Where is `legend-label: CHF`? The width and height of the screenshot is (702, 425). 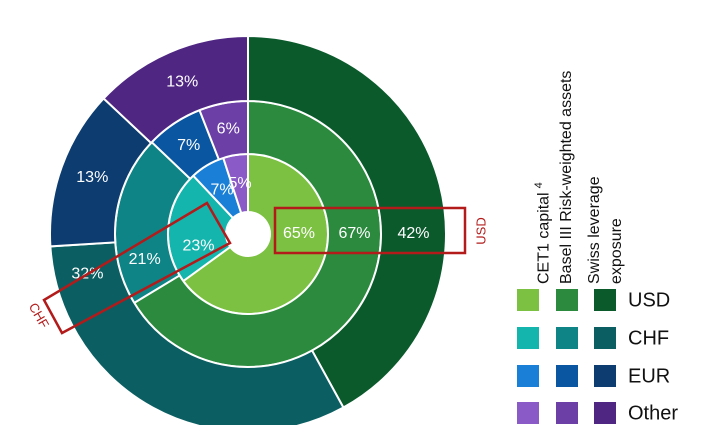 legend-label: CHF is located at coordinates (648, 338).